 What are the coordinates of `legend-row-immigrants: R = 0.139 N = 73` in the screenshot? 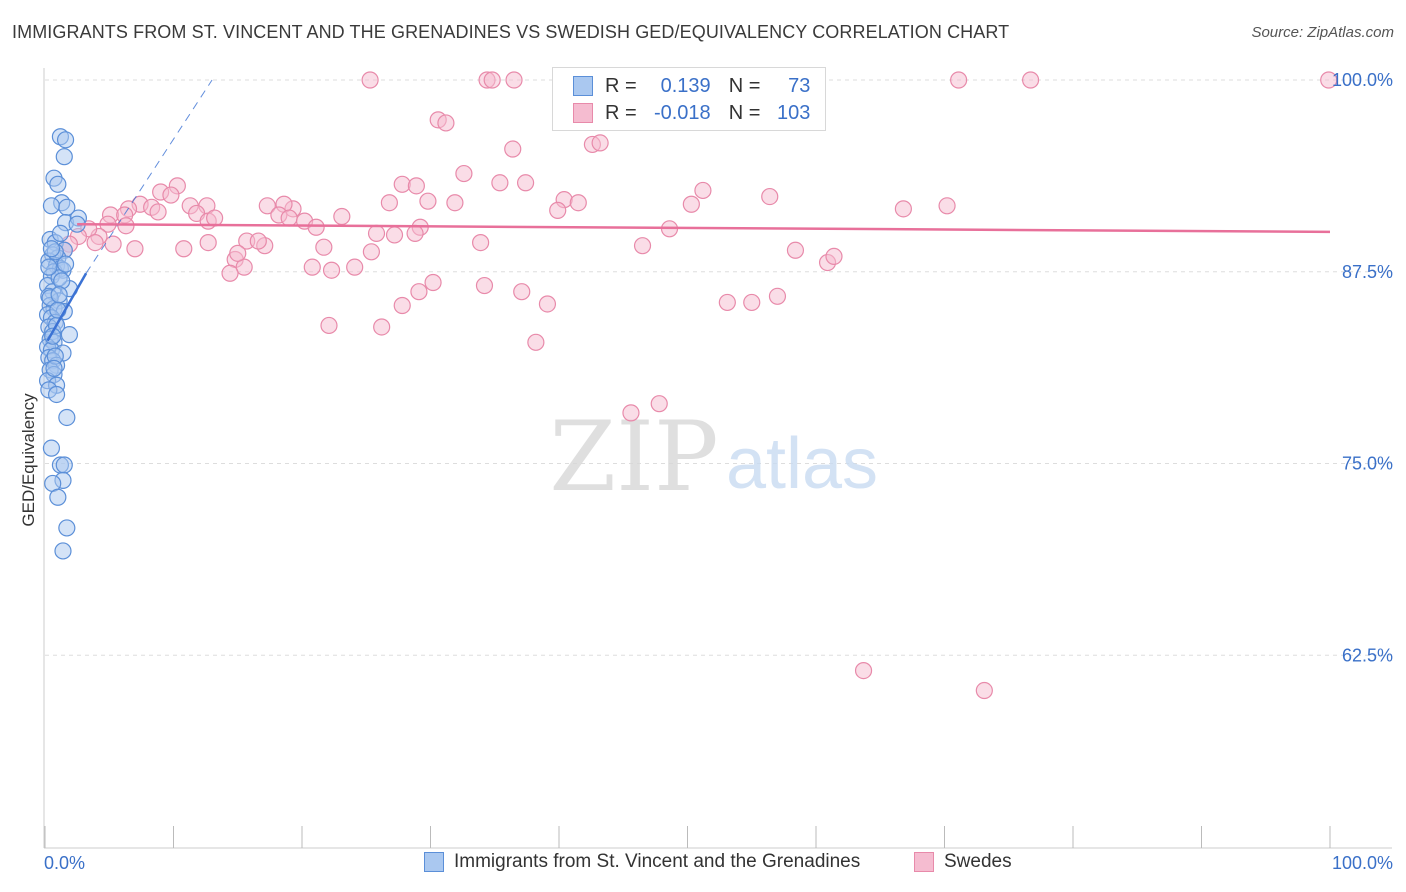 It's located at (691, 86).